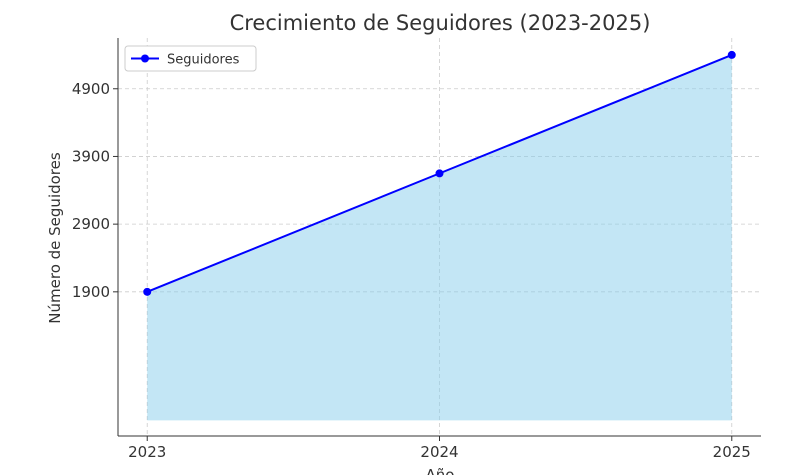  What do you see at coordinates (91, 89) in the screenshot?
I see `y-tick-label: 4900` at bounding box center [91, 89].